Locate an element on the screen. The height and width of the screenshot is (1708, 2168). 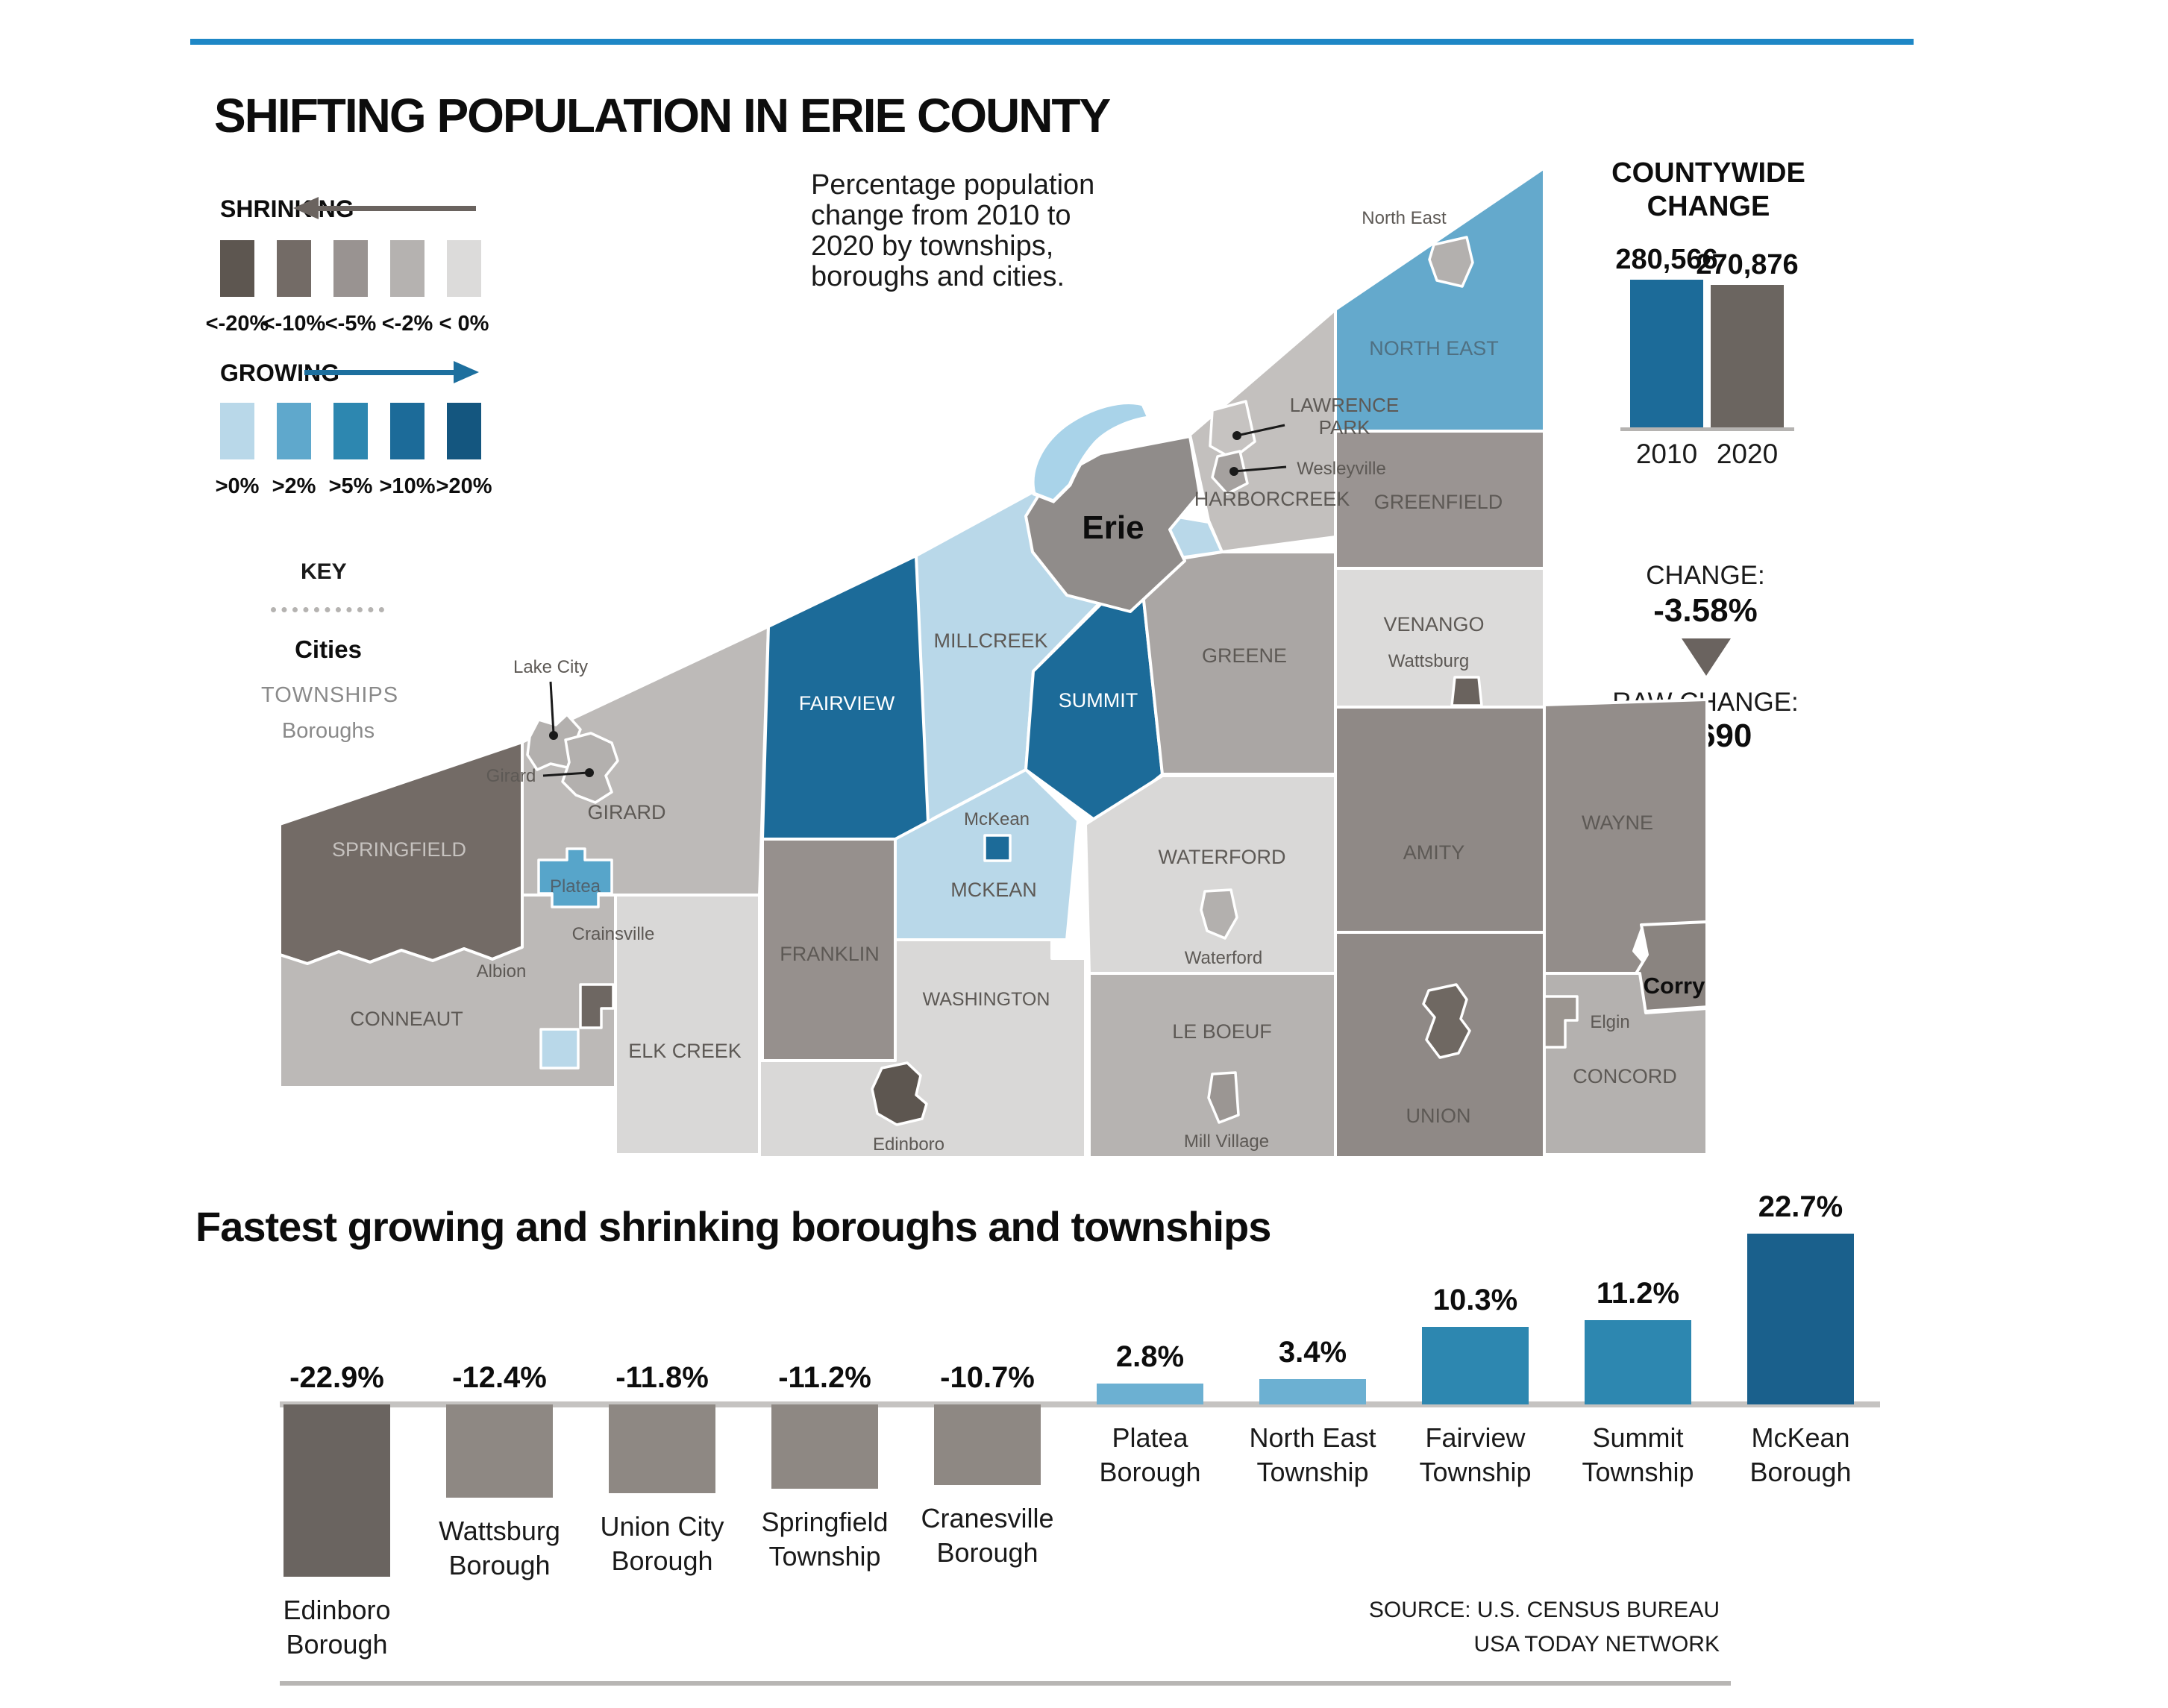
grow-bucket-label: >5% is located at coordinates (350, 486).